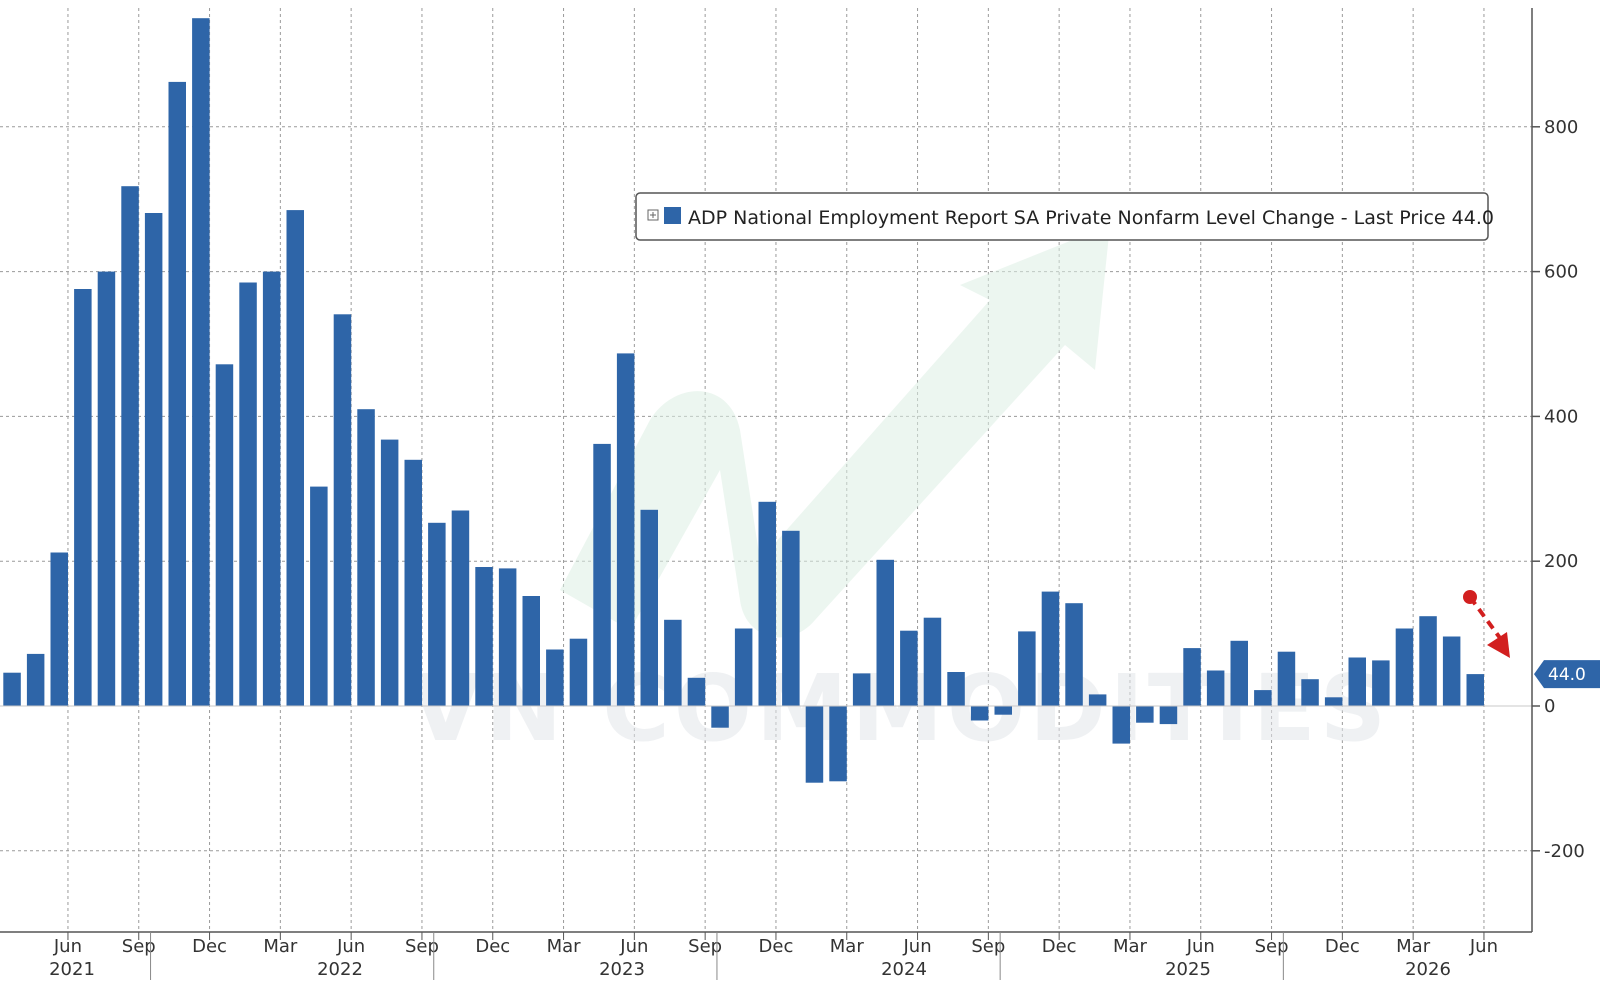 The width and height of the screenshot is (1600, 983). I want to click on x-year-label: 2025, so click(1188, 969).